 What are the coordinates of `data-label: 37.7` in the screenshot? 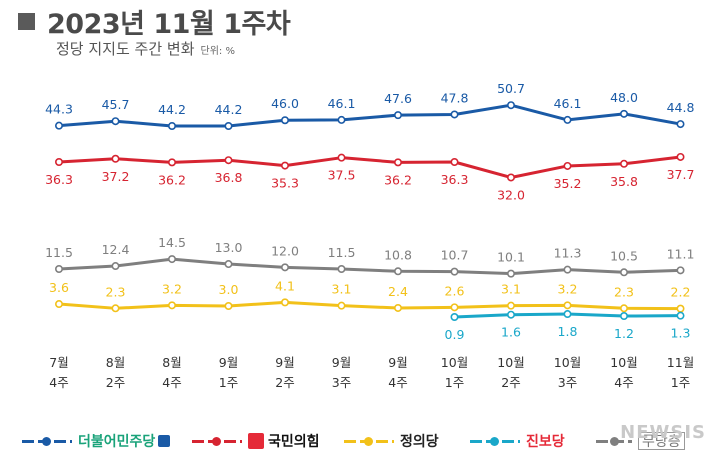 It's located at (681, 174).